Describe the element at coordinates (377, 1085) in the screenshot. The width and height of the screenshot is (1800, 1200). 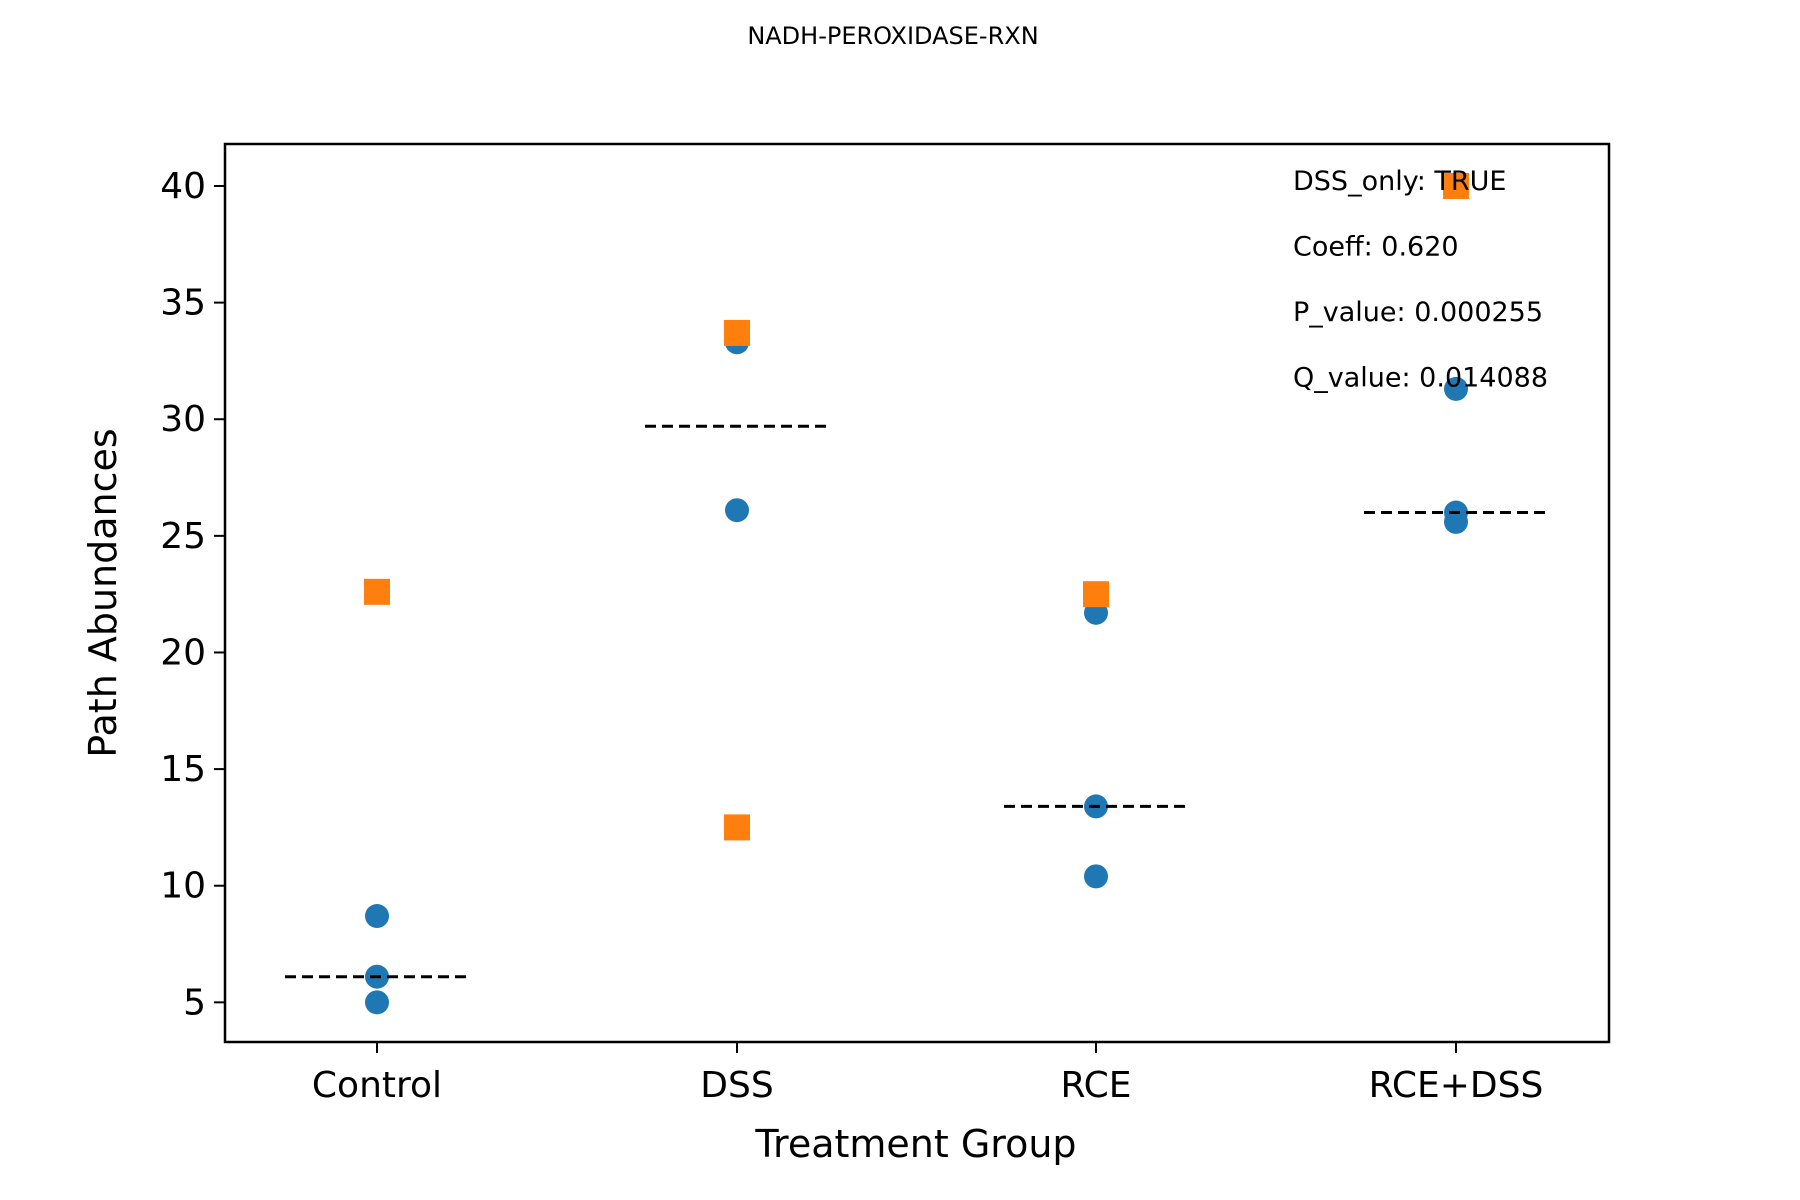
I see `x-tick-label: Control` at that location.